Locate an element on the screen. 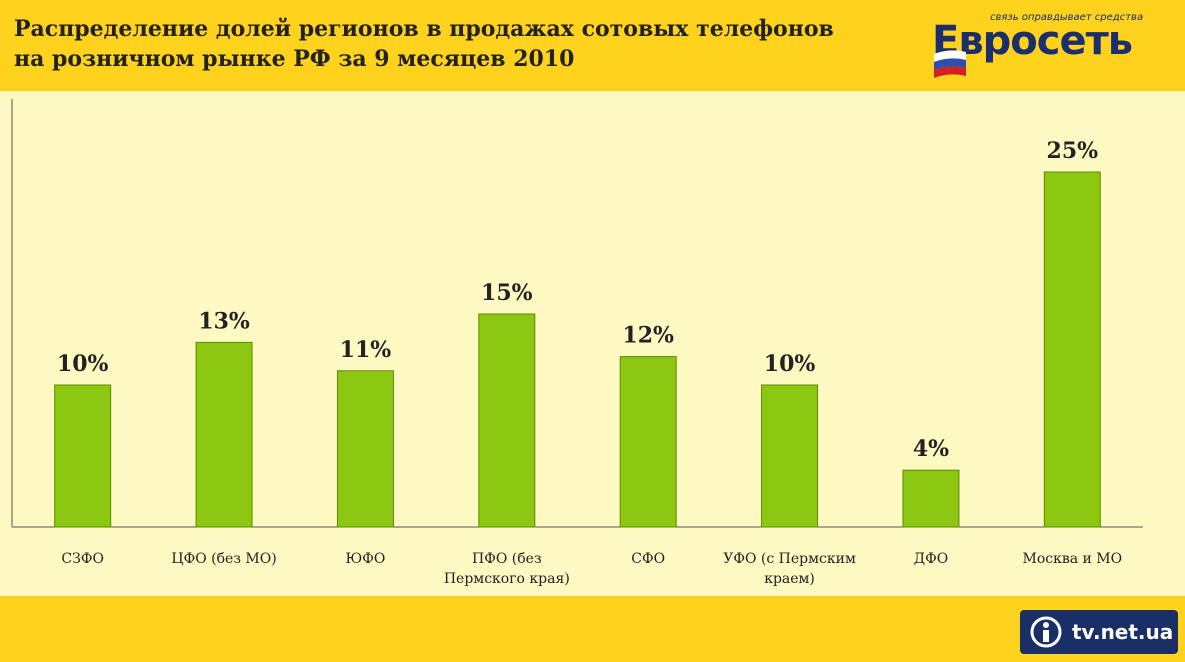 The image size is (1185, 662). data-label-6: 4% is located at coordinates (931, 449).